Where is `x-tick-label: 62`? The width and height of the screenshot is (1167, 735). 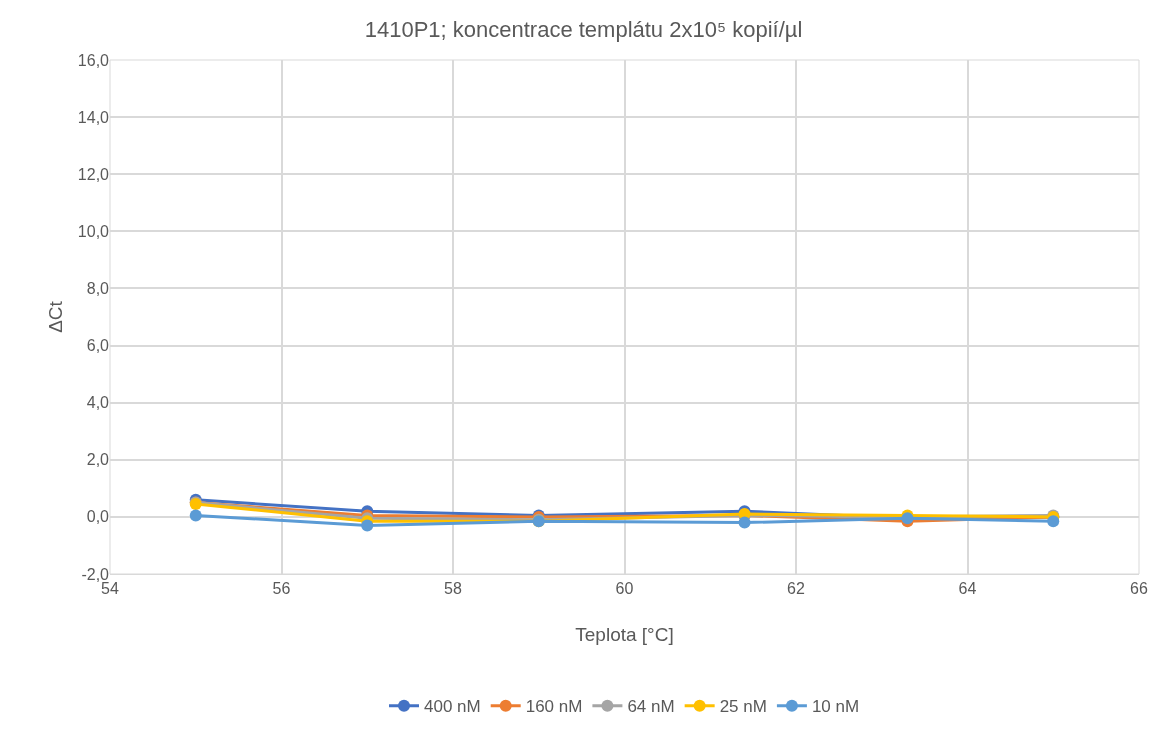 x-tick-label: 62 is located at coordinates (796, 589).